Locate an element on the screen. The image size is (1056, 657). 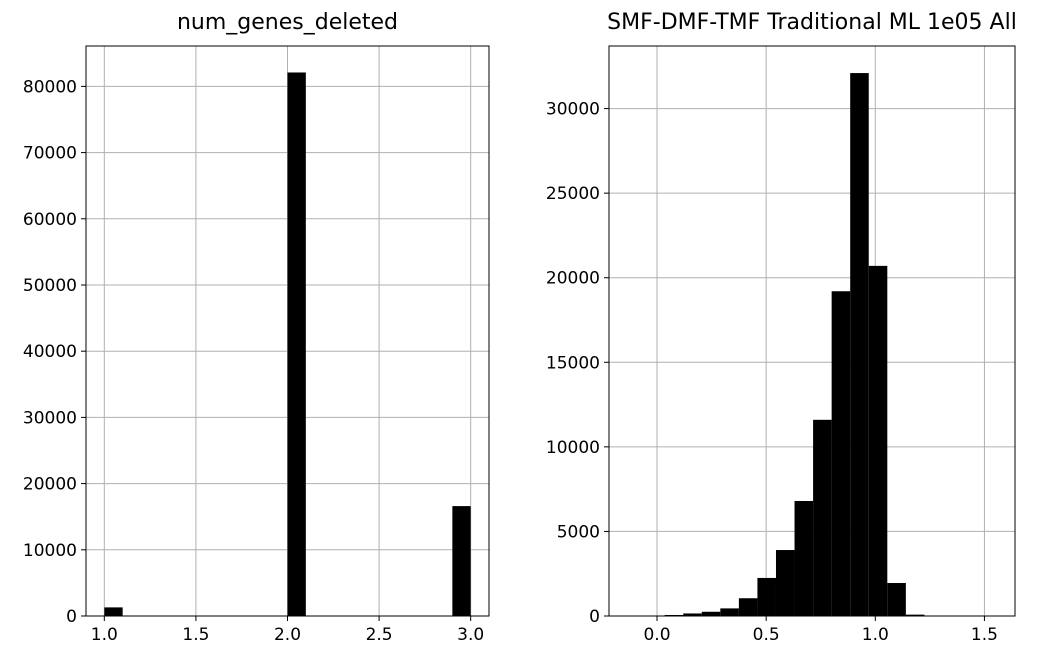
x-tick-label: 2.0 is located at coordinates (287, 635).